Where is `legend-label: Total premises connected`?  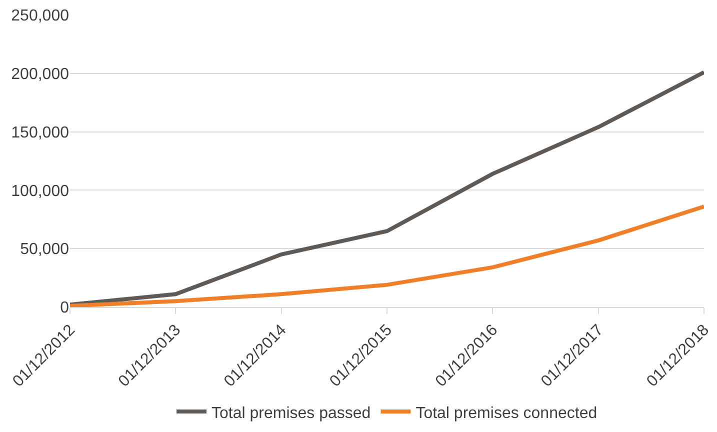
legend-label: Total premises connected is located at coordinates (507, 413).